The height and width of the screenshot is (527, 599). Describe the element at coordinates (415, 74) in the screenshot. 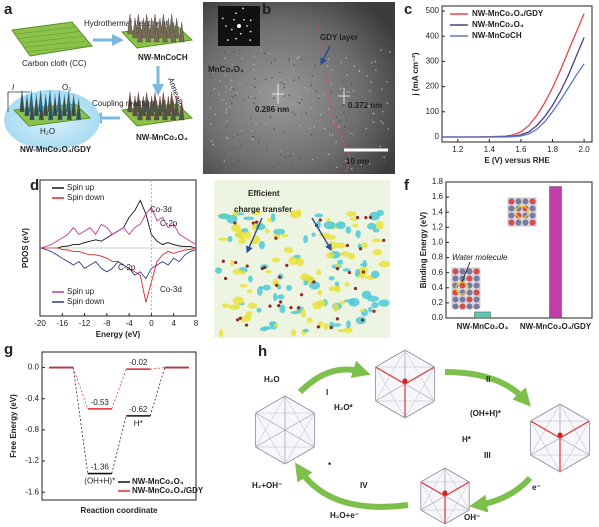

I see `y-axis-label: j (mA cm⁻²)` at that location.